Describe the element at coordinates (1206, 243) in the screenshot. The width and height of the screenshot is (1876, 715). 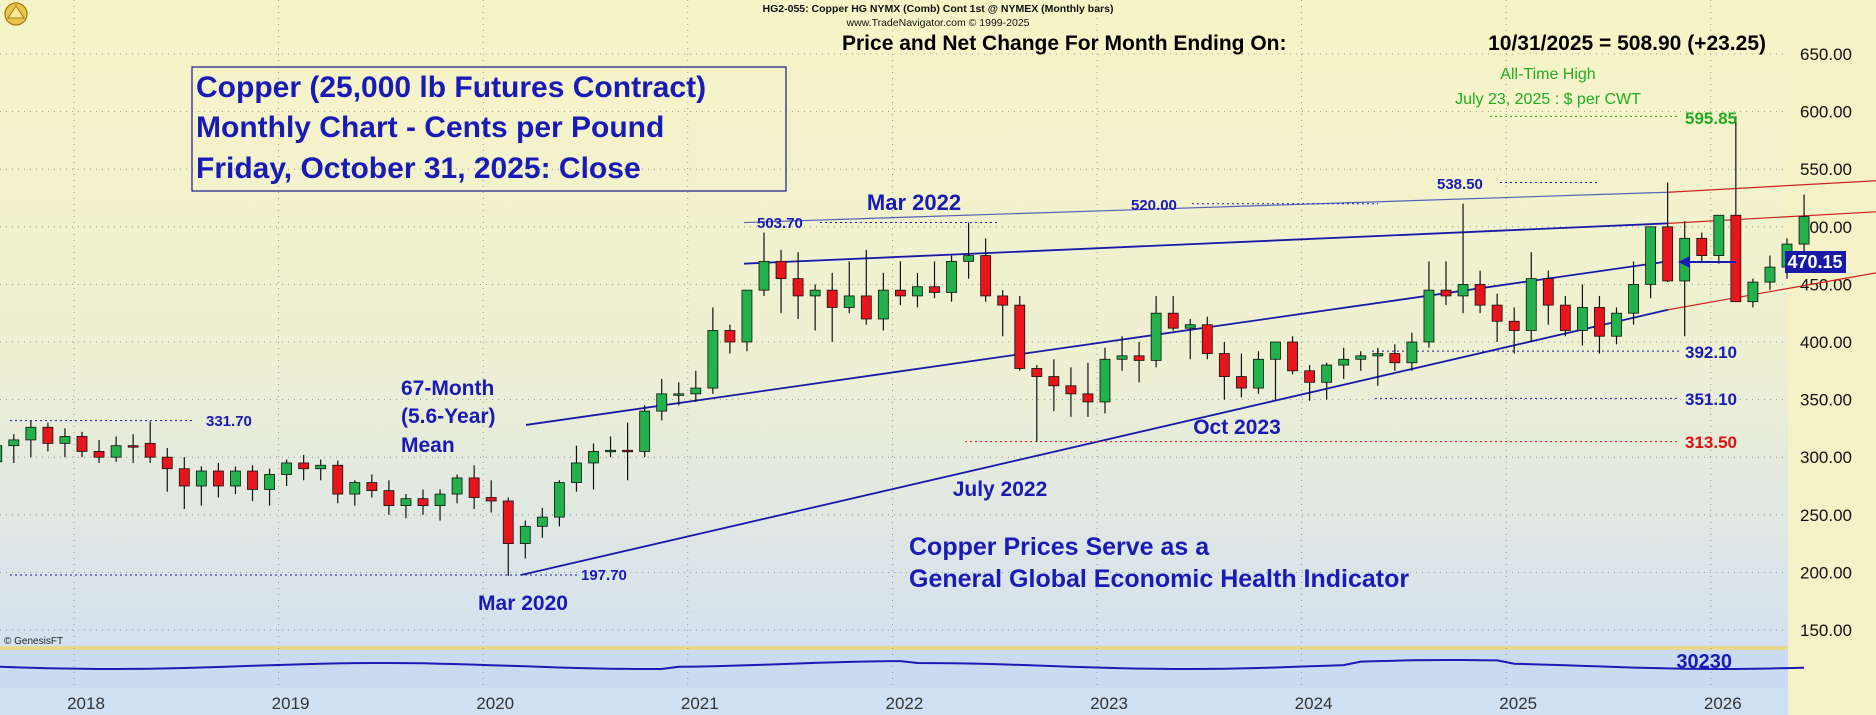
I see `channel-line` at that location.